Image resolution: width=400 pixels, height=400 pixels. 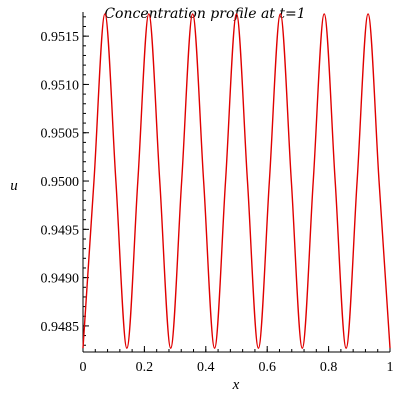 I want to click on y-tick-label: 0.9490, so click(x=60, y=279).